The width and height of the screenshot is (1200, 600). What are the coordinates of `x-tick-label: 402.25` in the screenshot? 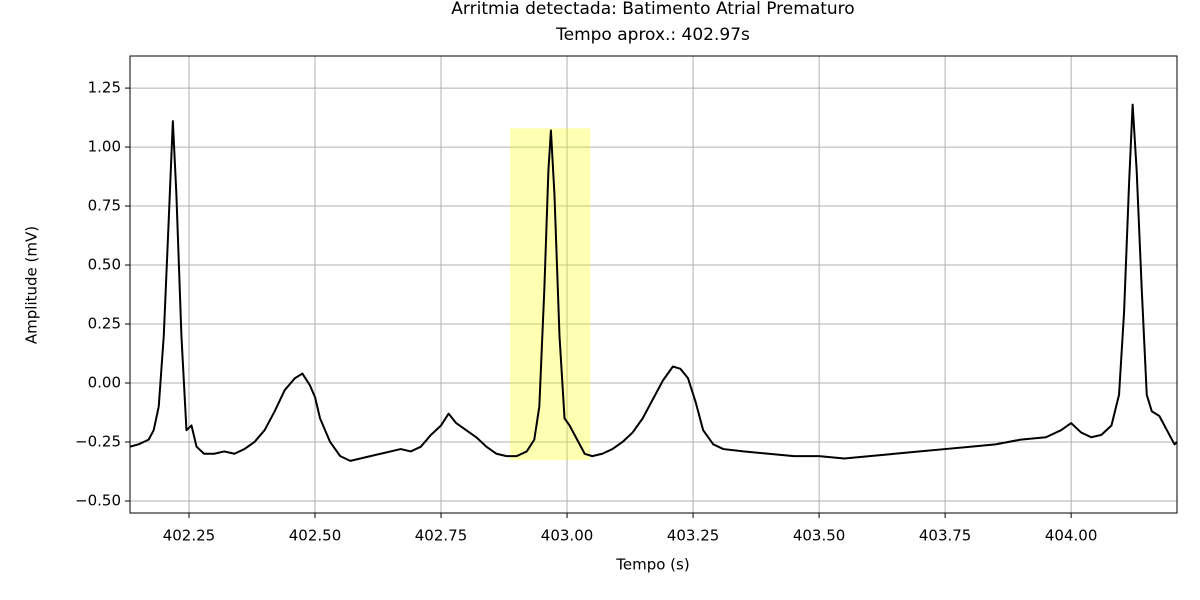 It's located at (189, 536).